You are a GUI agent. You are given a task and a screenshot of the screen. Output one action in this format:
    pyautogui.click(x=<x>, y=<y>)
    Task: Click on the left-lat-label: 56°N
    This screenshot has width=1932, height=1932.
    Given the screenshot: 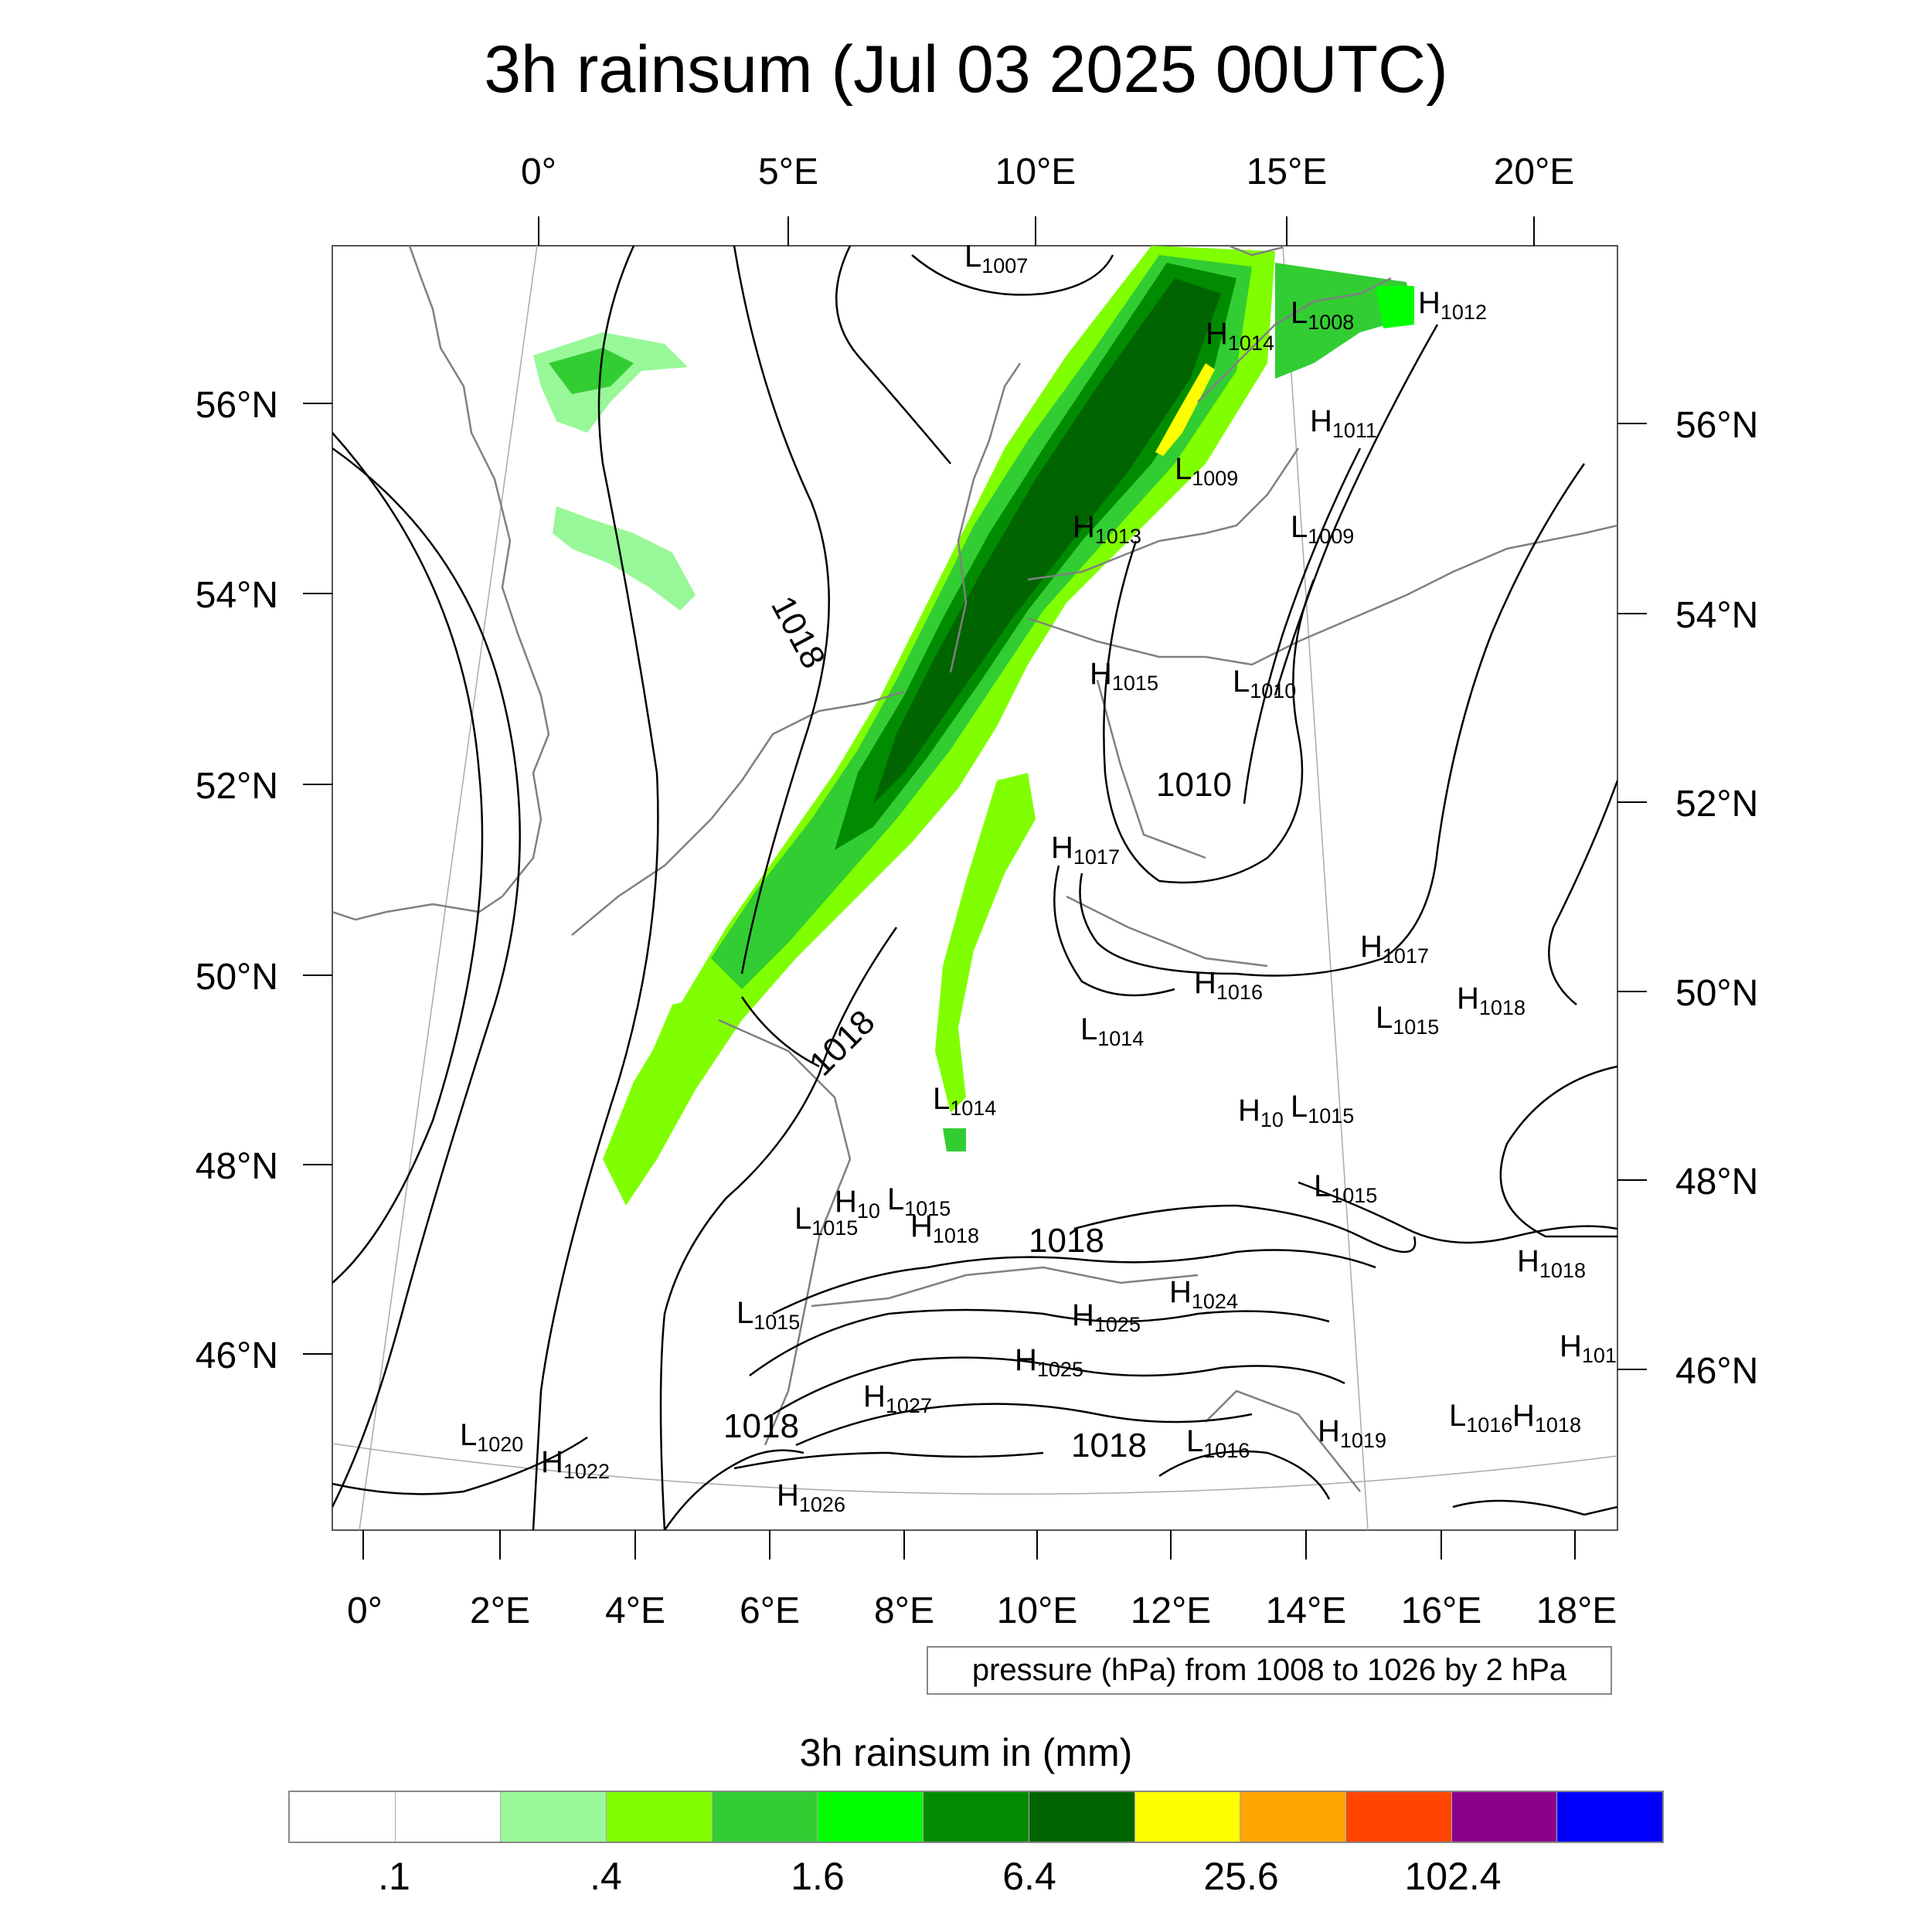 What is the action you would take?
    pyautogui.click(x=237, y=406)
    